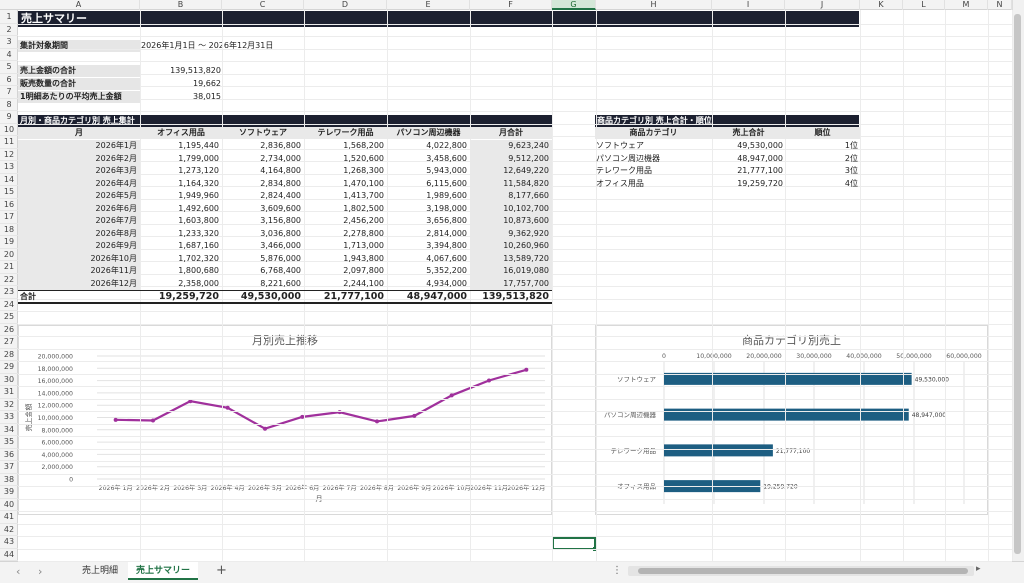  What do you see at coordinates (198, 283) in the screenshot?
I see `monthly-cell: 2,358,000` at bounding box center [198, 283].